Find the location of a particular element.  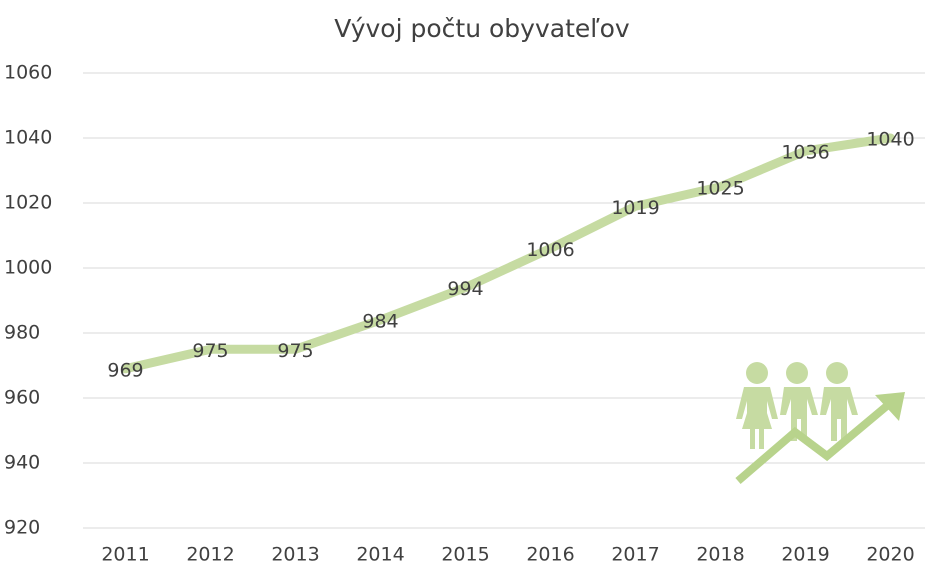

data-label: 1040 is located at coordinates (890, 140).